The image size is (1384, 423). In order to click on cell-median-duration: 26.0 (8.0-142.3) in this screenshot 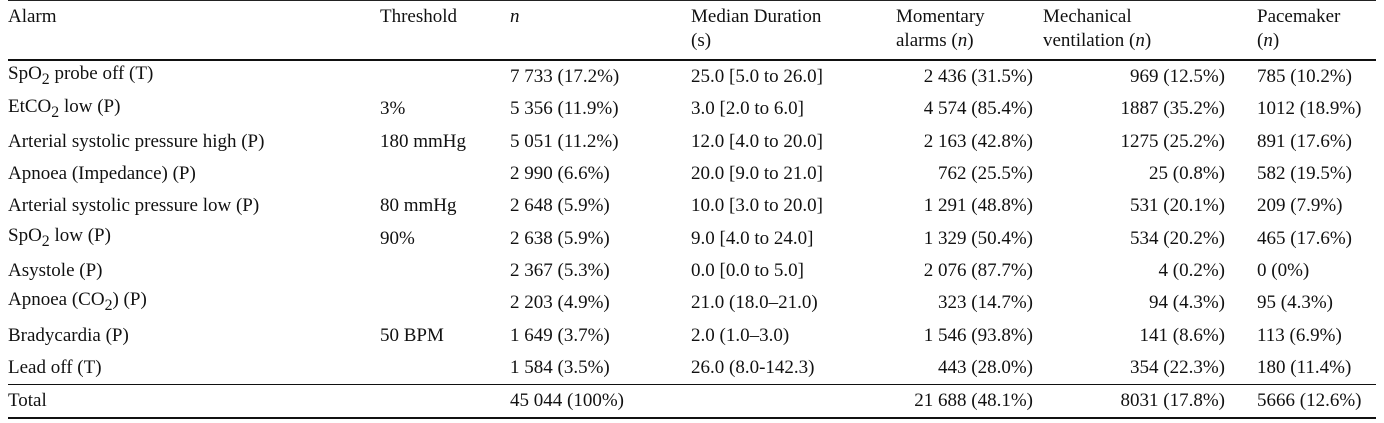, I will do `click(753, 367)`.